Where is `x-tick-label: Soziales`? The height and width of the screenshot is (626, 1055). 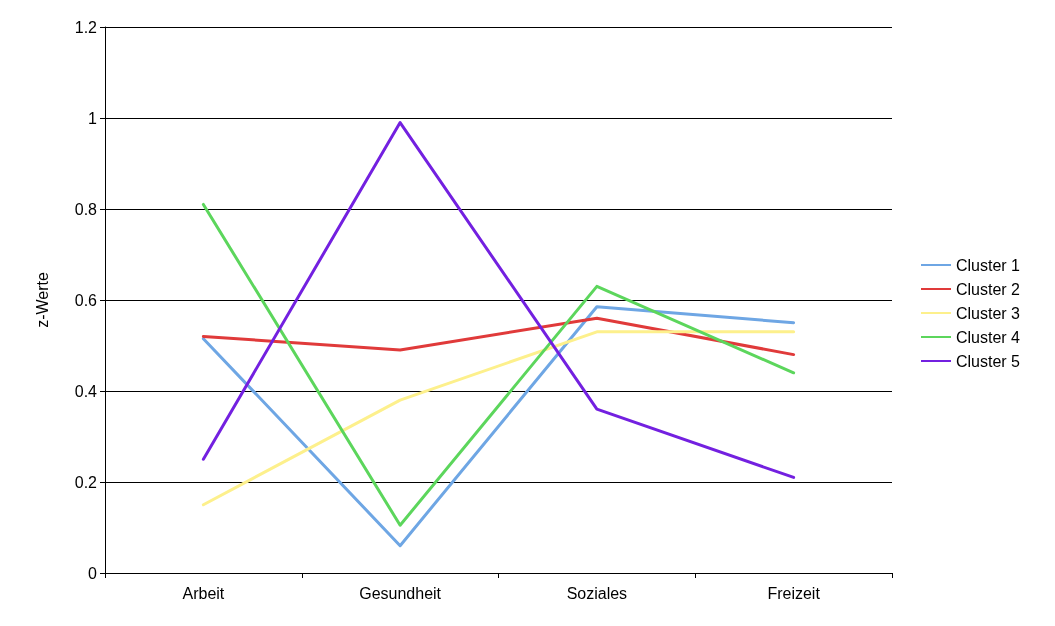
x-tick-label: Soziales is located at coordinates (597, 593).